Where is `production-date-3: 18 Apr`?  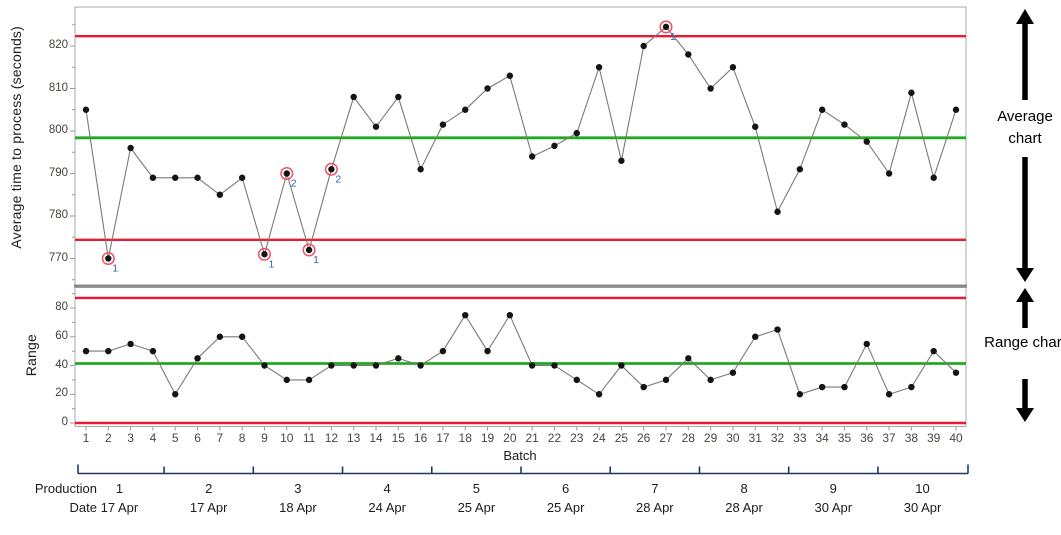
production-date-3: 18 Apr is located at coordinates (298, 507).